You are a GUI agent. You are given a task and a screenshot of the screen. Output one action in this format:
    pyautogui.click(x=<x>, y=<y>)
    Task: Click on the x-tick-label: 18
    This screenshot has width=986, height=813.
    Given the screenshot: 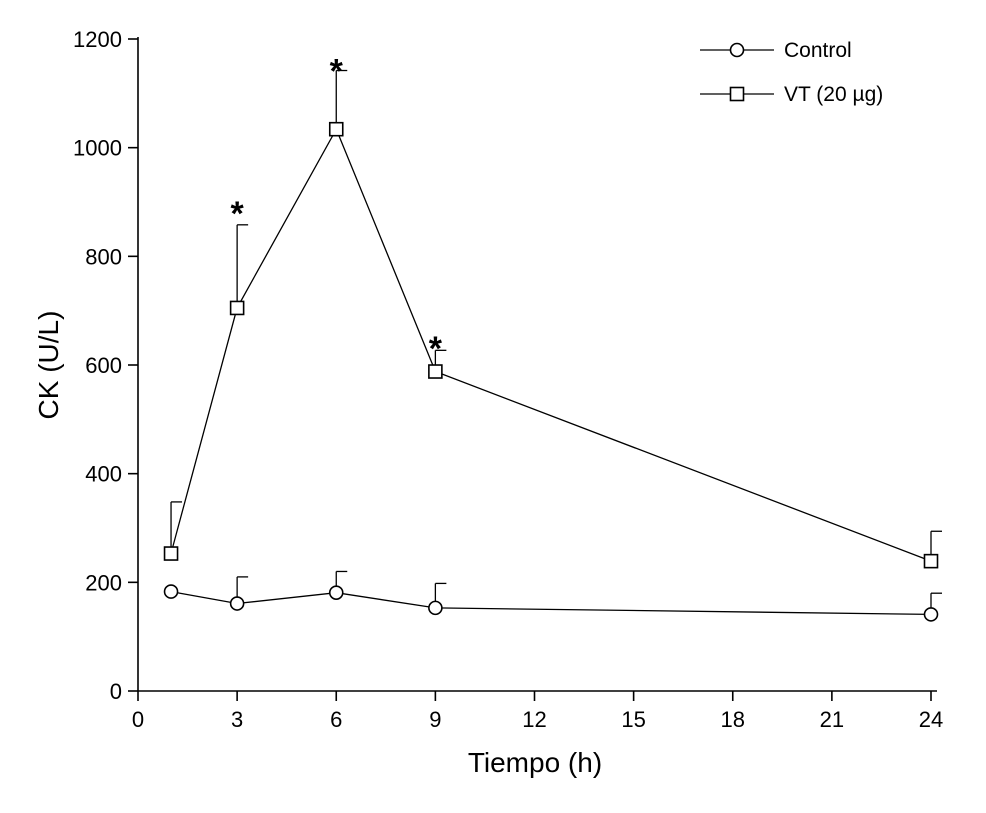 What is the action you would take?
    pyautogui.click(x=733, y=719)
    